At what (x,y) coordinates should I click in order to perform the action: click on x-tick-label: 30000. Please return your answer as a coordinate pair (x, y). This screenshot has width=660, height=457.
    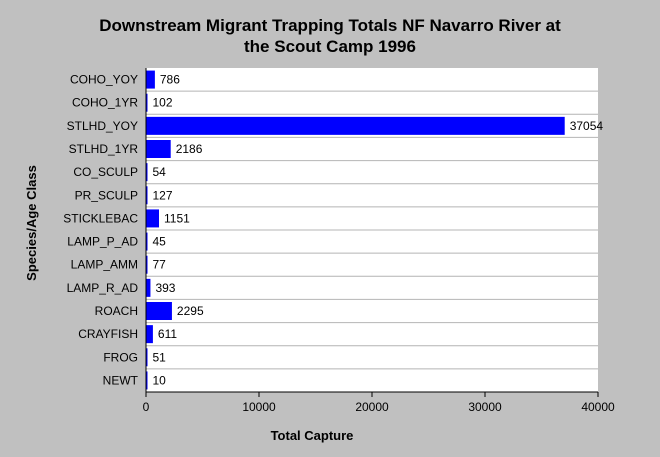
    Looking at the image, I should click on (485, 407).